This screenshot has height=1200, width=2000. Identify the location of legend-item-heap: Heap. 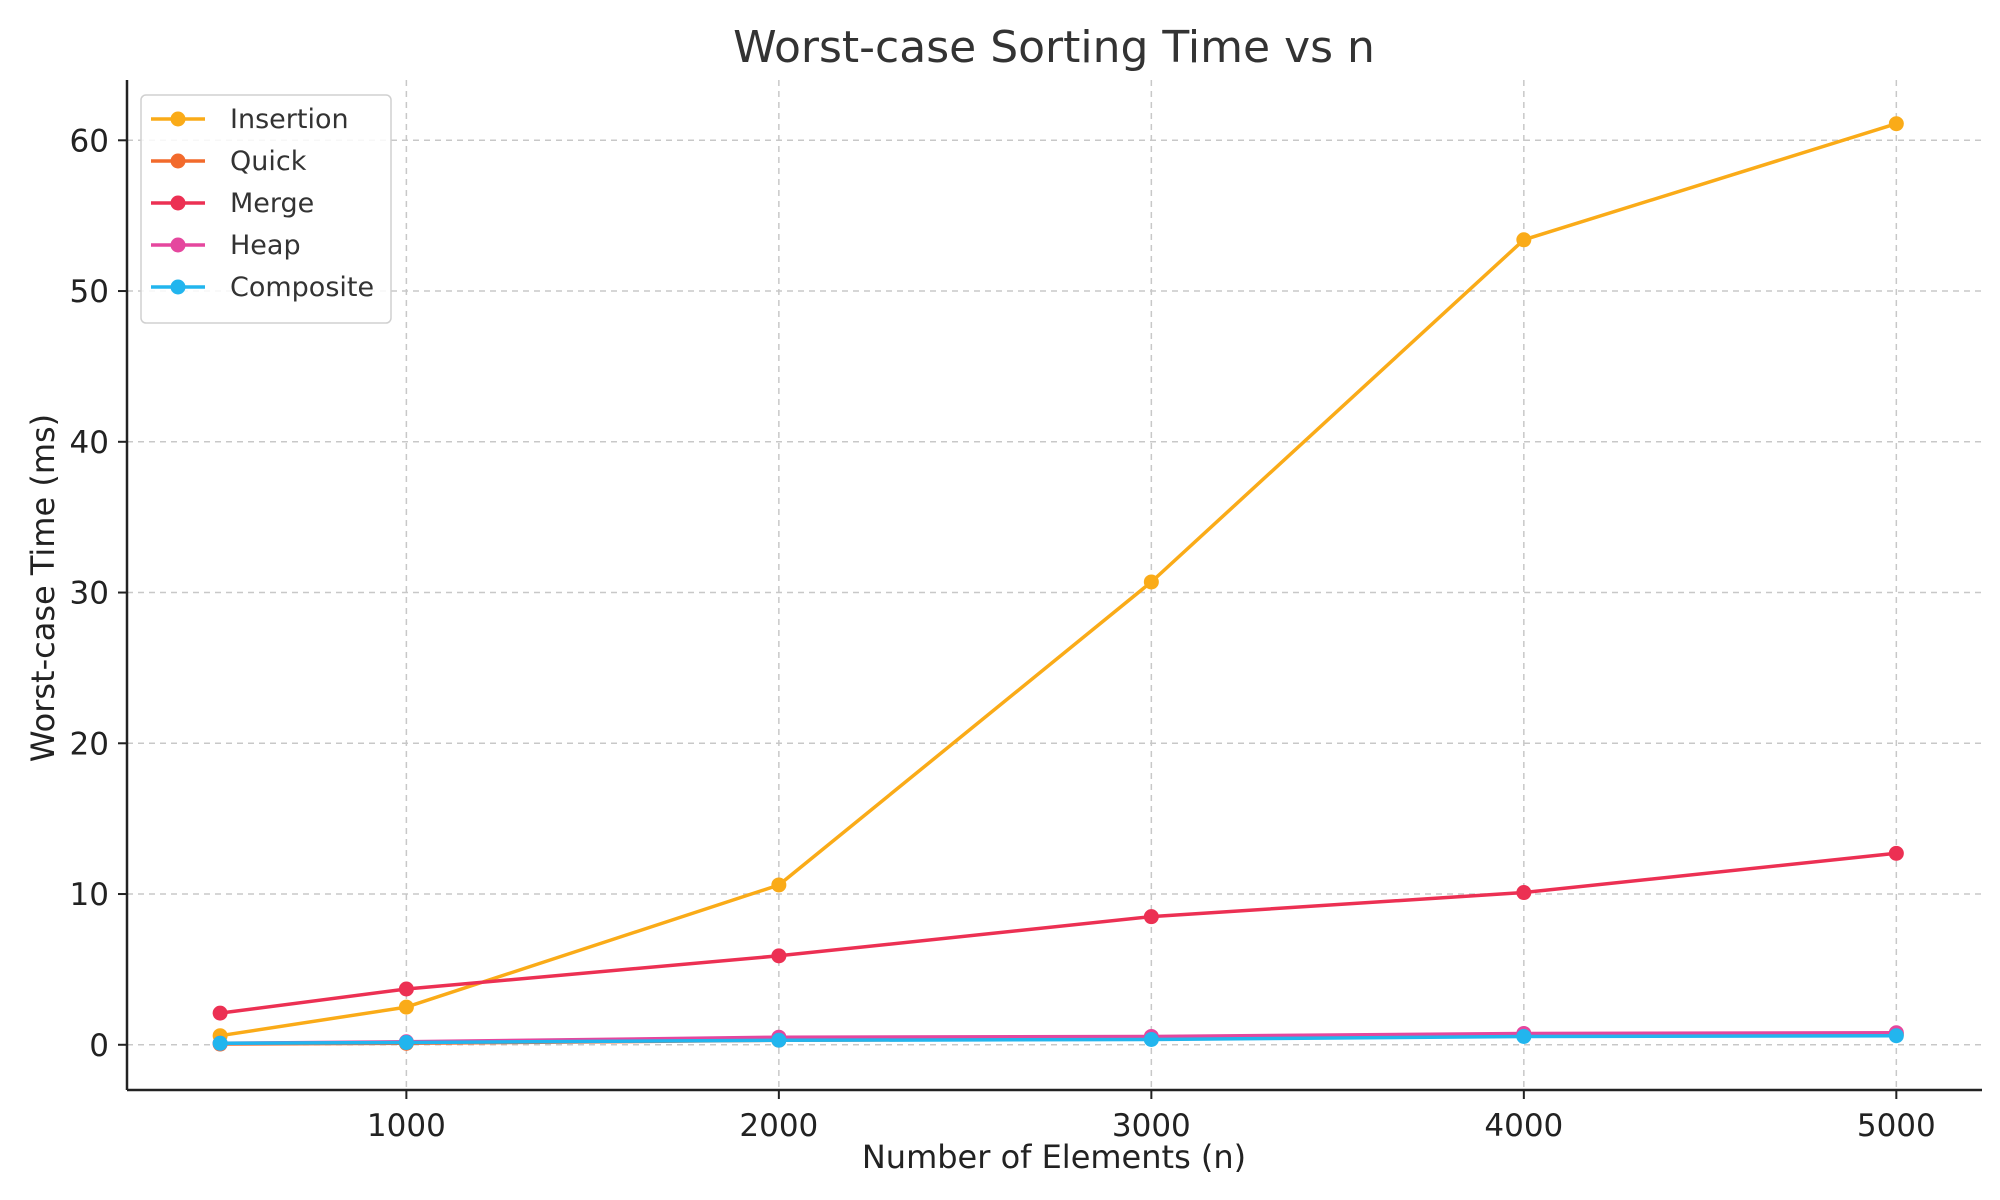
(226, 245).